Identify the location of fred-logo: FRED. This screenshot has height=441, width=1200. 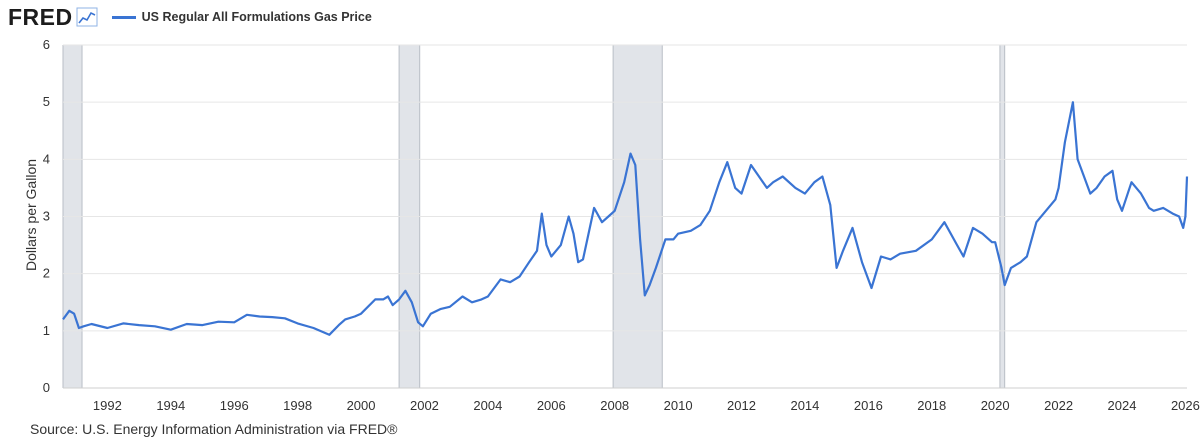
(40, 16).